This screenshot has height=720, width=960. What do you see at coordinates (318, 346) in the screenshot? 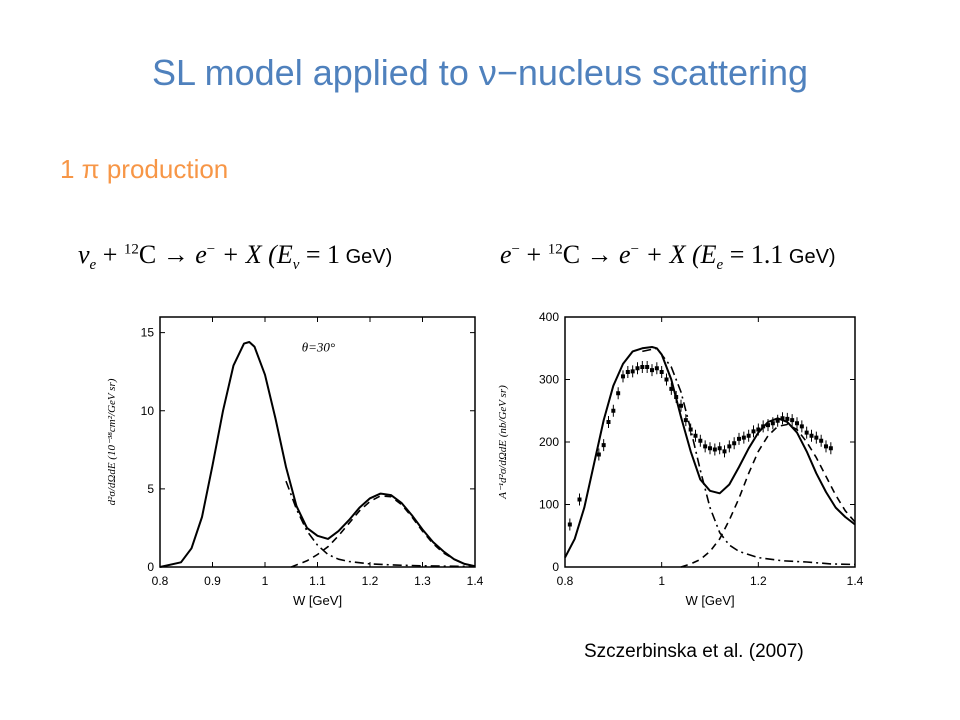
I see `chart-annotation: θ=30°` at bounding box center [318, 346].